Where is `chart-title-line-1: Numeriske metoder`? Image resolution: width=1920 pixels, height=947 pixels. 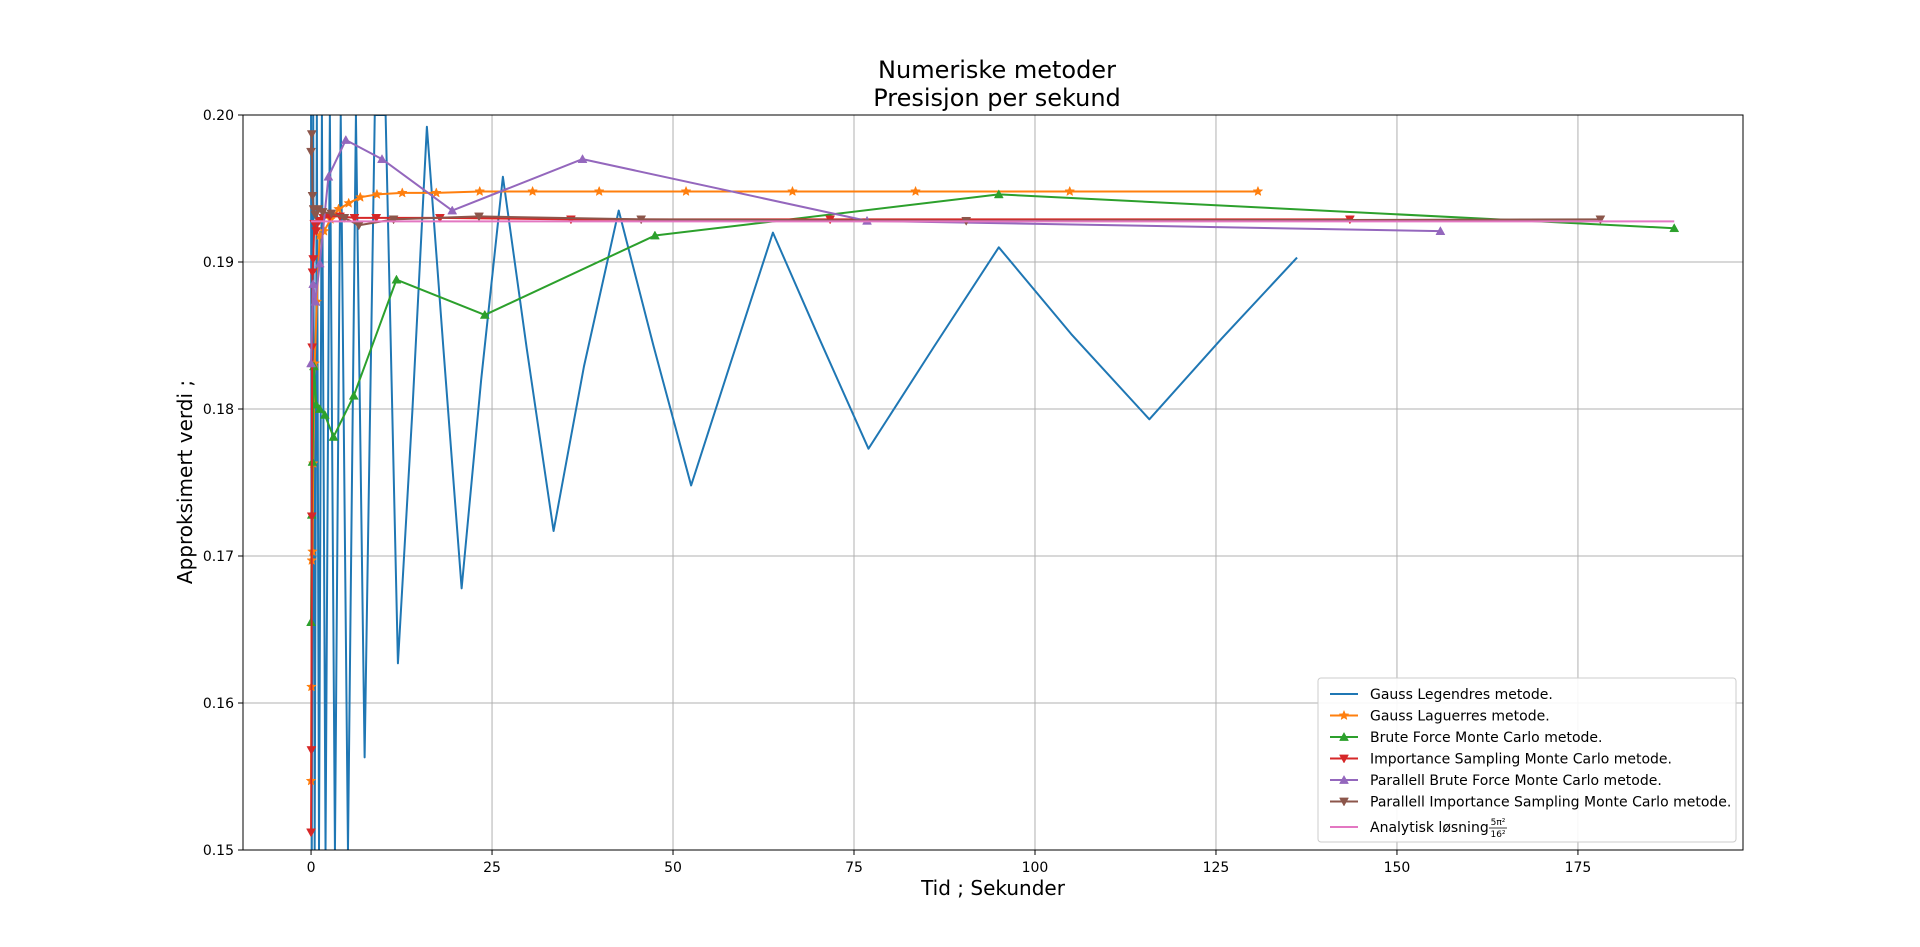 chart-title-line-1: Numeriske metoder is located at coordinates (997, 70).